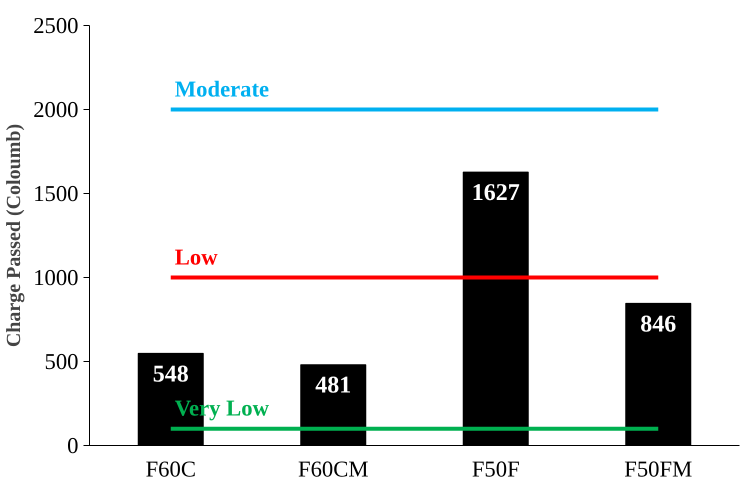 Image resolution: width=747 pixels, height=484 pixels. I want to click on y-axis-title: Charge Passed (Coloumb), so click(14, 236).